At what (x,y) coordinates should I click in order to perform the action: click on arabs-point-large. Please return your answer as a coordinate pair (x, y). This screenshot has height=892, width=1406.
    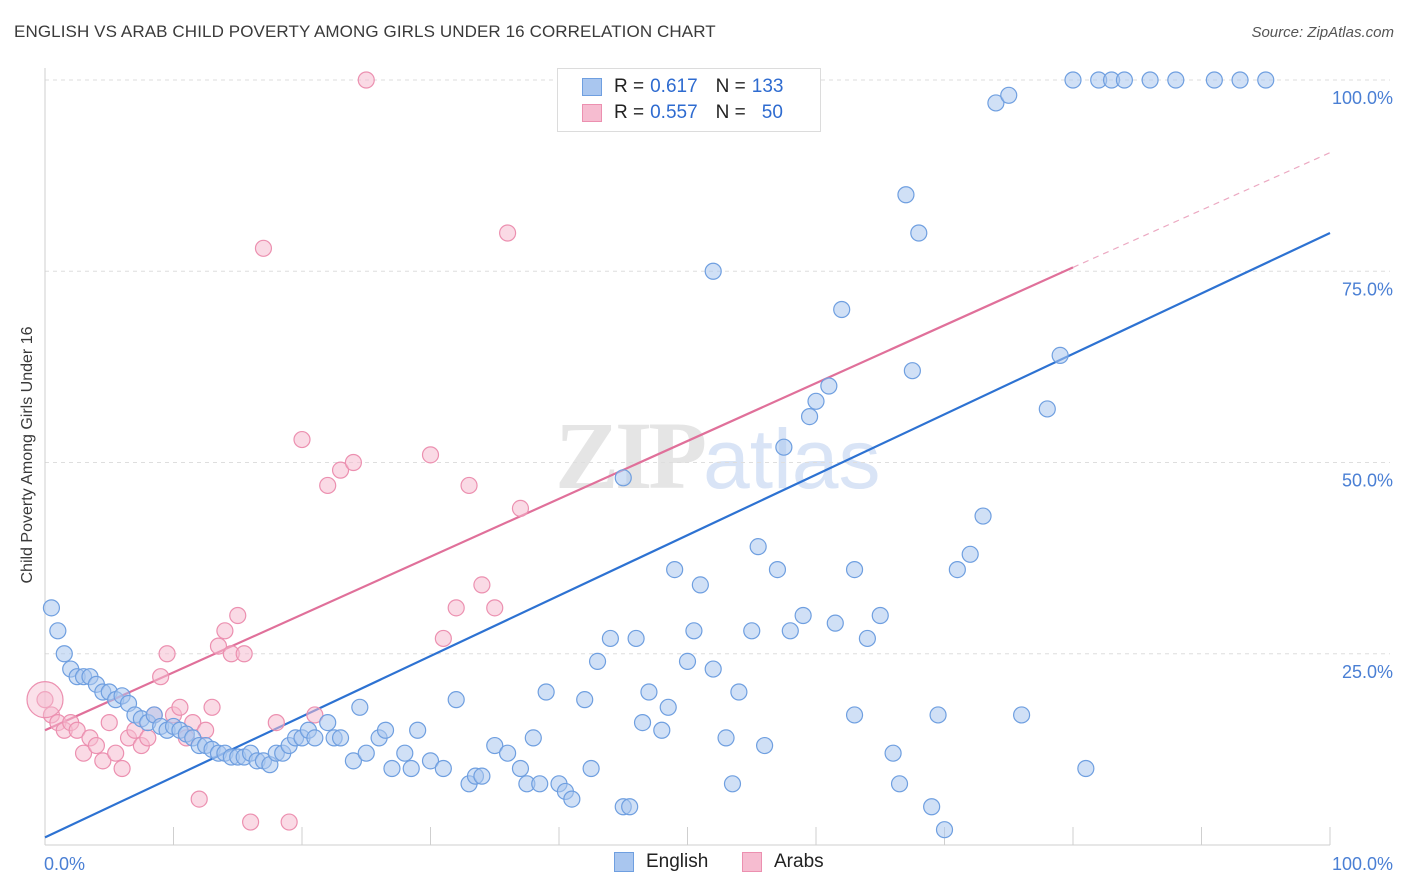
    Looking at the image, I should click on (45, 700).